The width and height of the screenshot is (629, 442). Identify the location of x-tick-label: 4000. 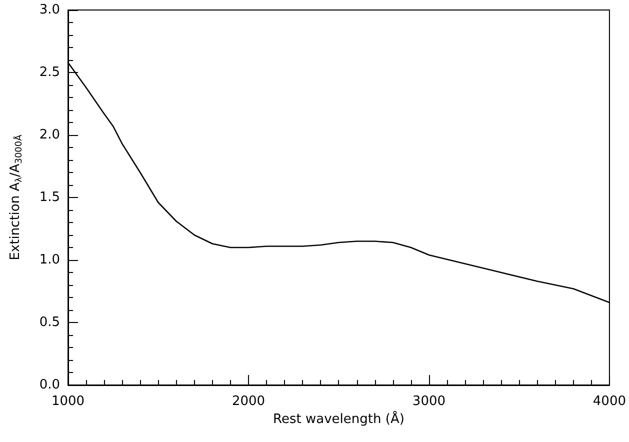
(609, 401).